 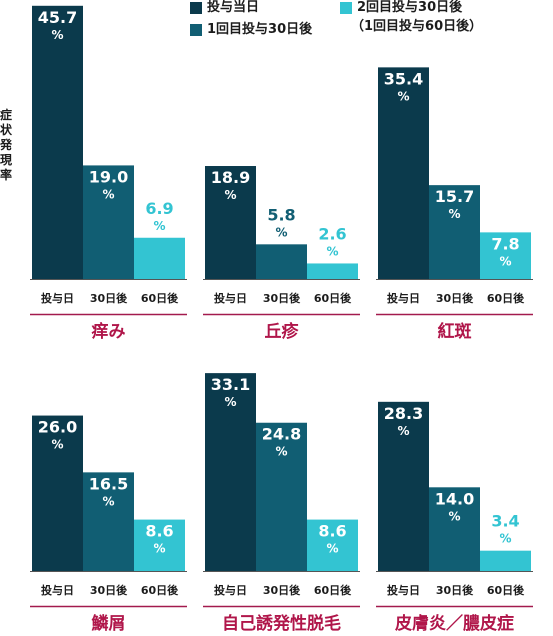 What do you see at coordinates (108, 483) in the screenshot?
I see `bar-value-label: 16.5` at bounding box center [108, 483].